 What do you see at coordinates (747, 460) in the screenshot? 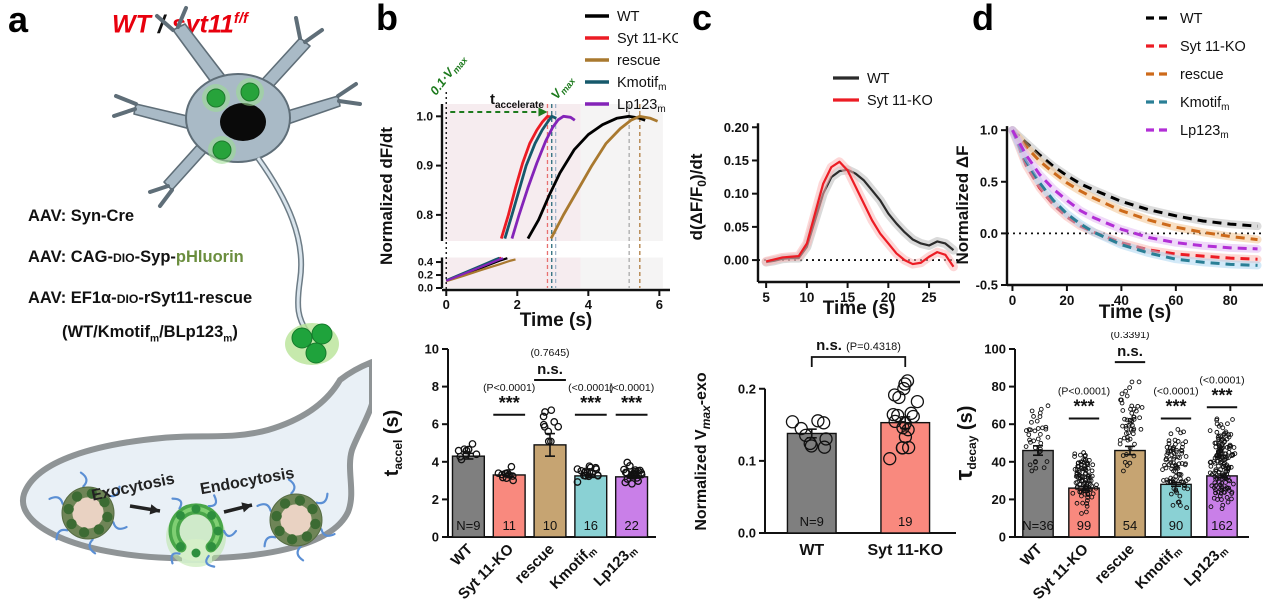
I see `svg-text: 0.1` at bounding box center [747, 460].